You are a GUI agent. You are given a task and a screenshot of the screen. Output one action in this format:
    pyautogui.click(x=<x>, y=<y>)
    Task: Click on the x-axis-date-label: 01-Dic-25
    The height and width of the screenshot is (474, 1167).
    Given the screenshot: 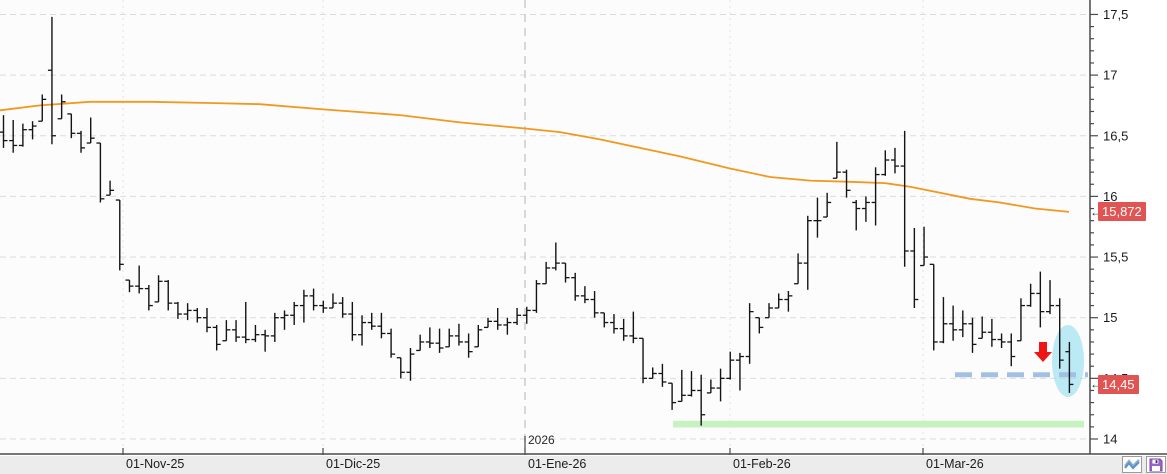 What is the action you would take?
    pyautogui.click(x=353, y=464)
    